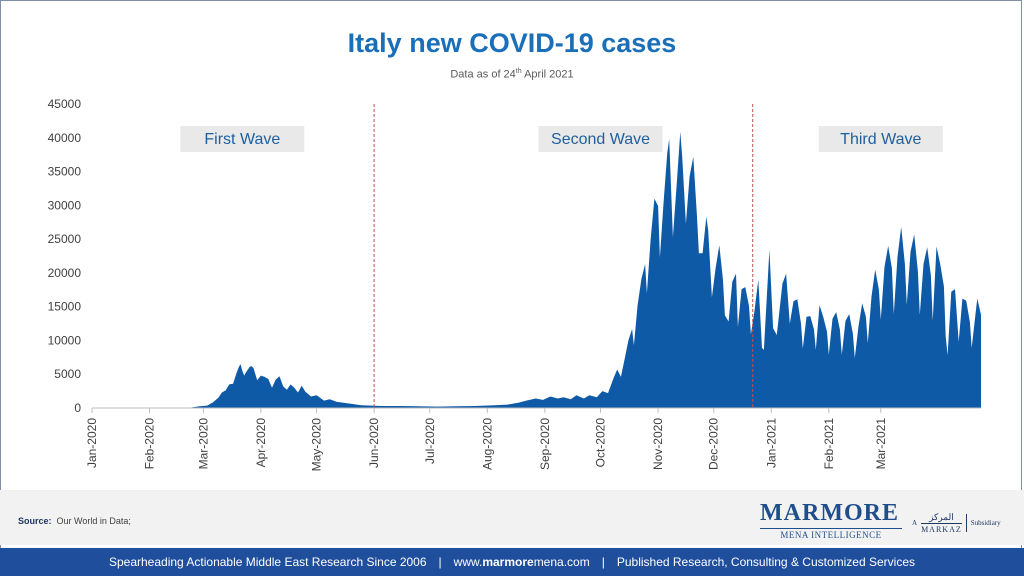  Describe the element at coordinates (941, 528) in the screenshot. I see `markaz-name: MARKAZ` at that location.